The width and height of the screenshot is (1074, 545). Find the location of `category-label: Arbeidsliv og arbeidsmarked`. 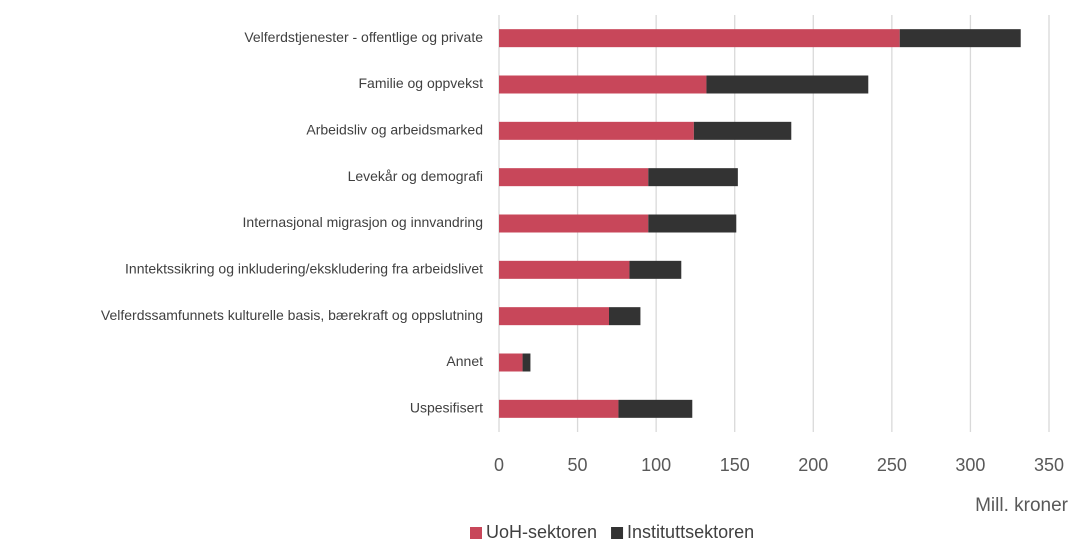

category-label: Arbeidsliv og arbeidsmarked is located at coordinates (394, 130).